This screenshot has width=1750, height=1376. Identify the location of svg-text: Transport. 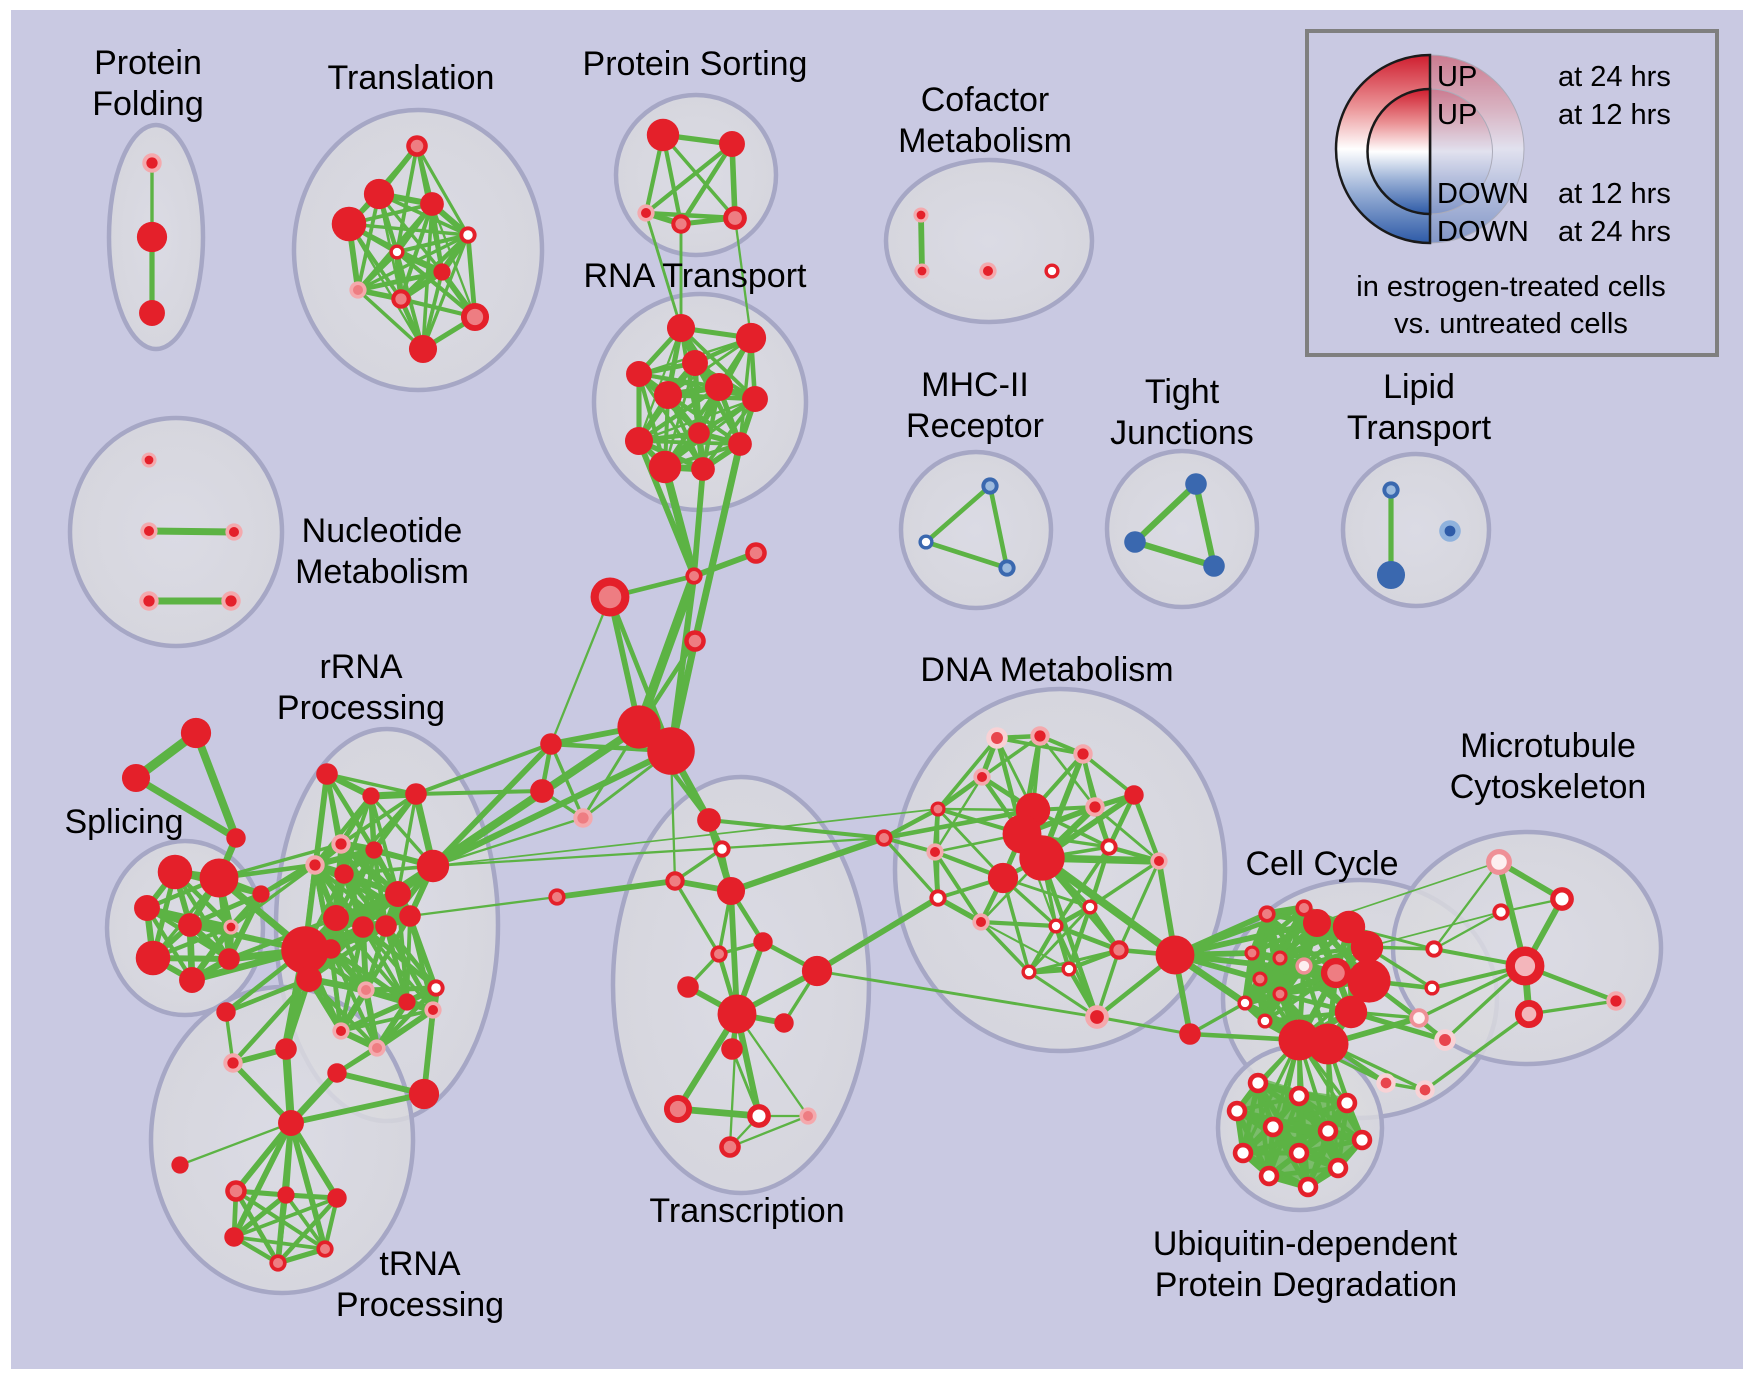
(1419, 428).